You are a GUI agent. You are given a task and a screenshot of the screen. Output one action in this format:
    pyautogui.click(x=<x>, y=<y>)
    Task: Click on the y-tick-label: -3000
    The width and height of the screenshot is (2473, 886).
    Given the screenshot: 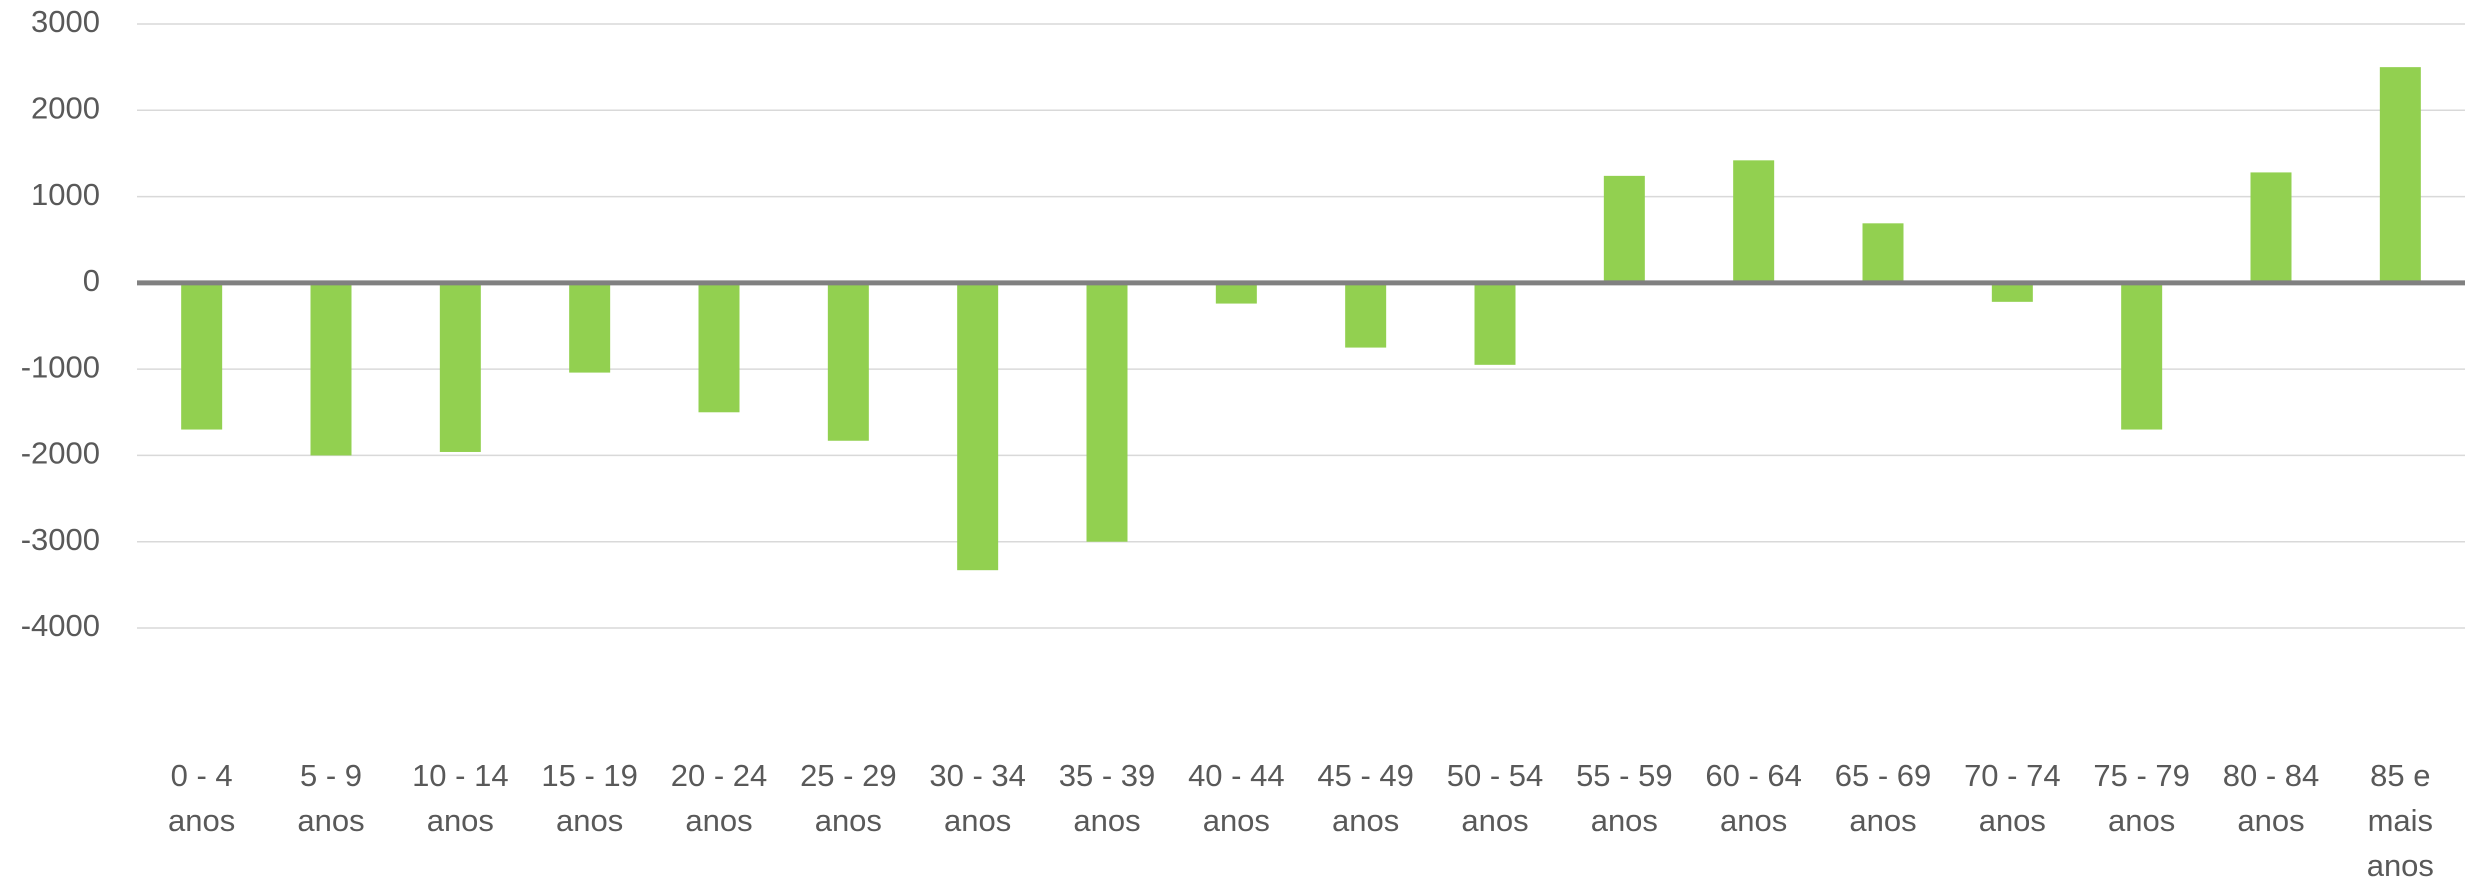 What is the action you would take?
    pyautogui.click(x=60, y=539)
    